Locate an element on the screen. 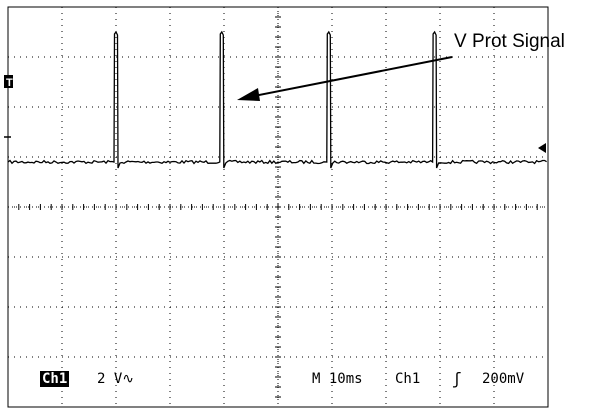  trigger-slope-icon: ʃ is located at coordinates (457, 378).